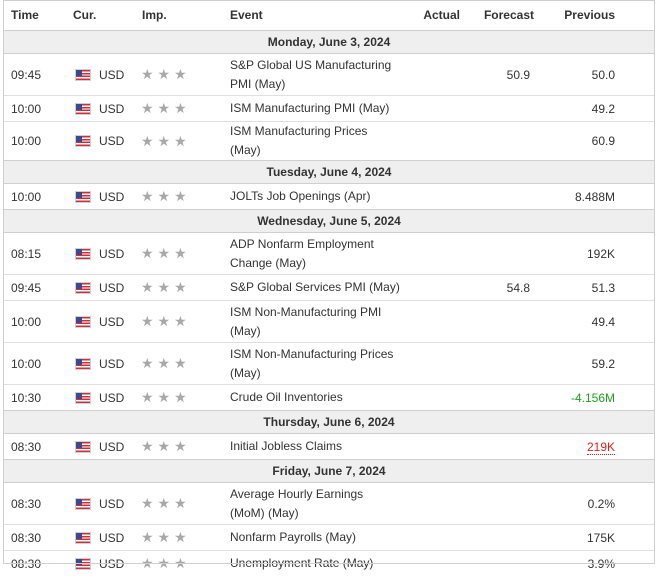 This screenshot has width=658, height=576. I want to click on day-header-row: Wednesday, June 5, 2024, so click(329, 221).